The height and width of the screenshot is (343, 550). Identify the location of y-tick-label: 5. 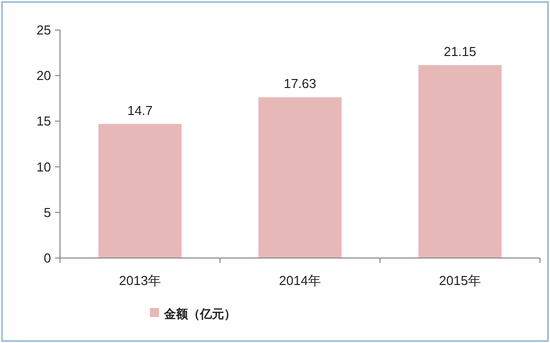
(47, 212).